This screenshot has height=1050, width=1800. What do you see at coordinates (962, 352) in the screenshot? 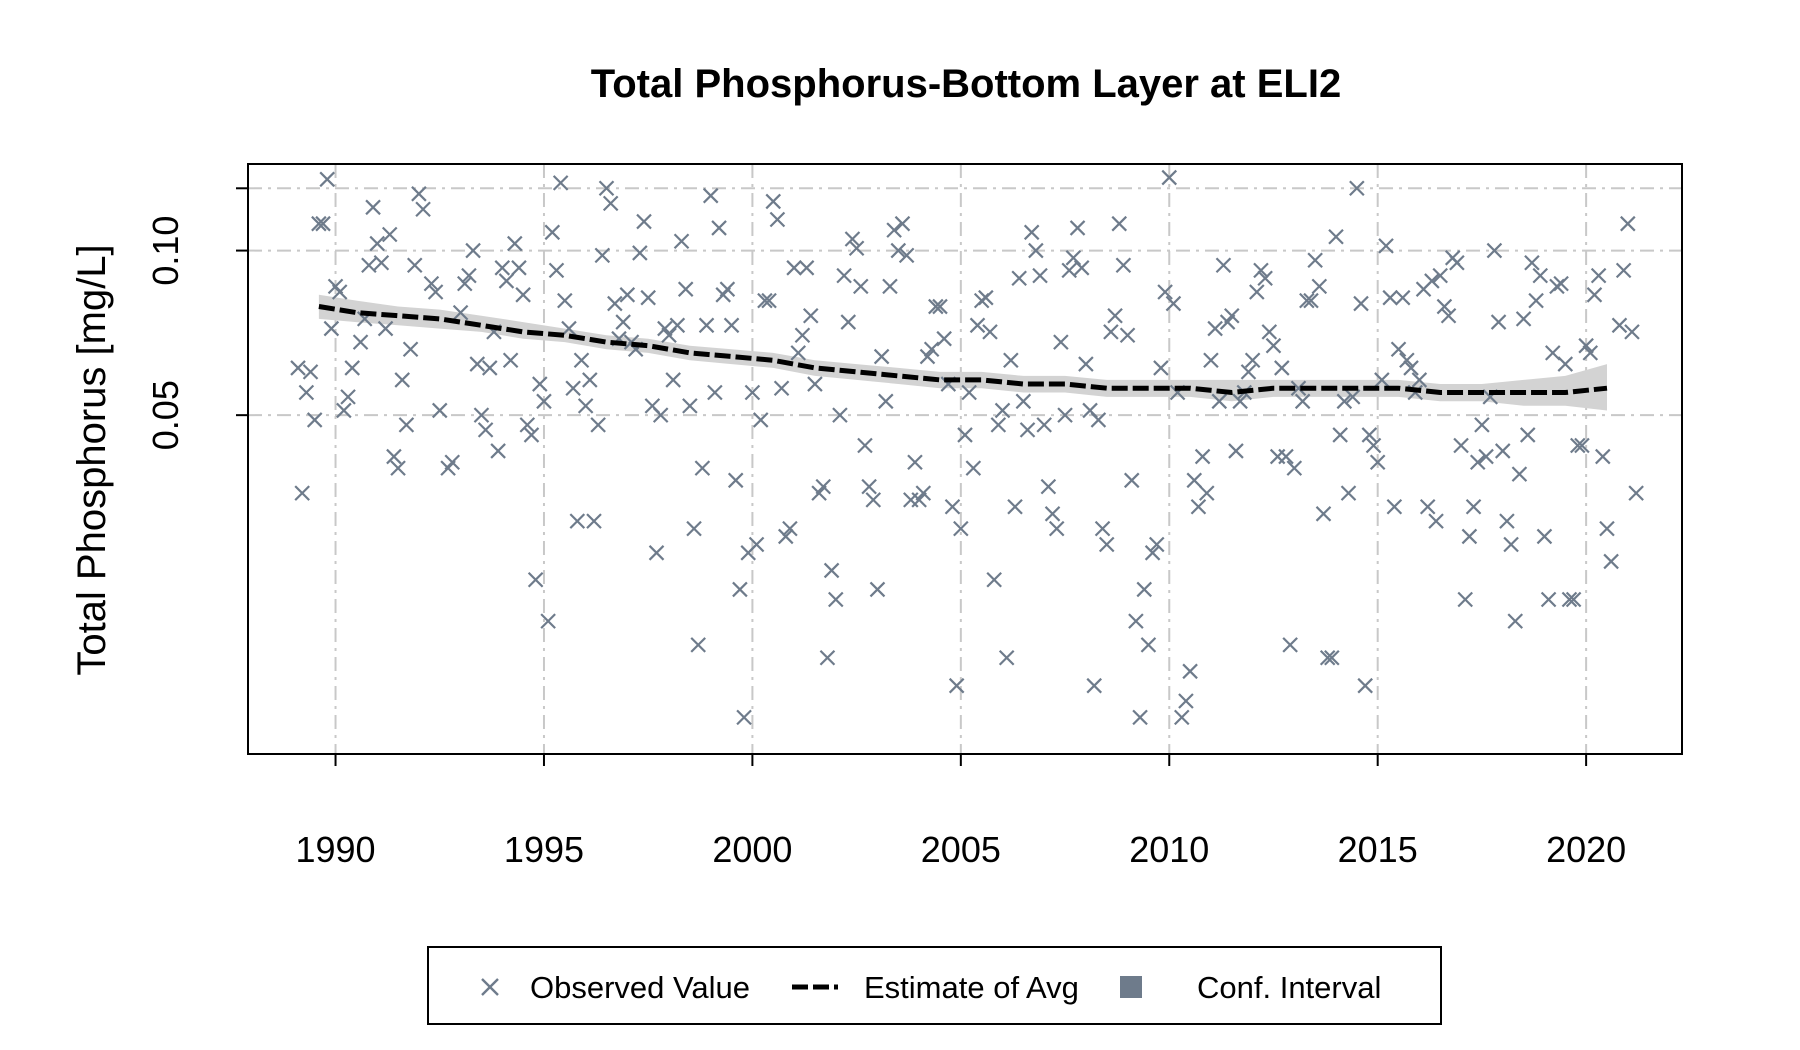
I see `confidence-band-area` at bounding box center [962, 352].